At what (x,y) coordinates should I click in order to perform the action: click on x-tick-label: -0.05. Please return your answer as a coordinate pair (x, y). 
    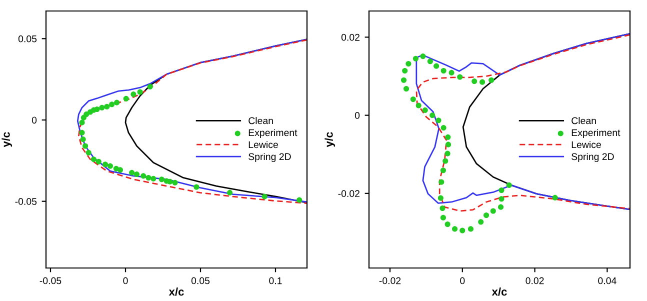
    Looking at the image, I should click on (51, 280).